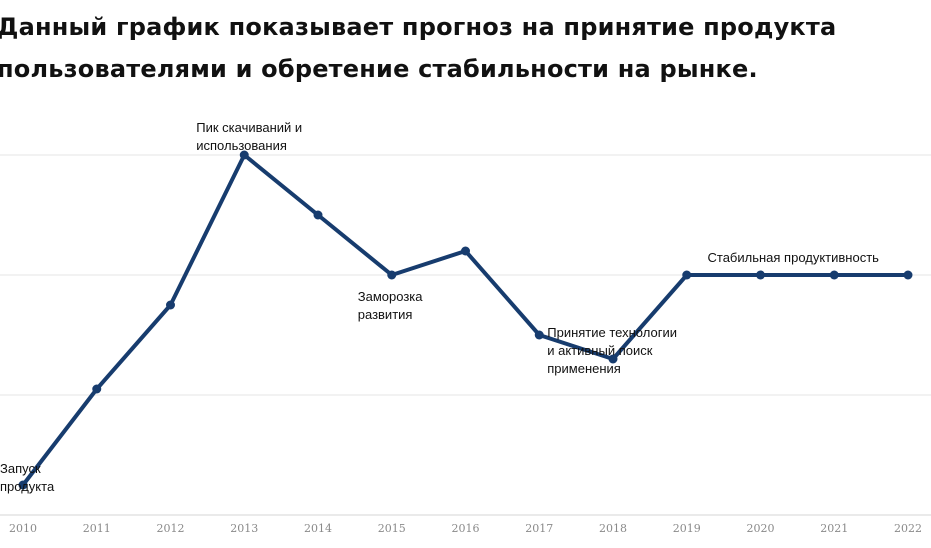  Describe the element at coordinates (687, 528) in the screenshot. I see `x-tick-label: 2019` at that location.